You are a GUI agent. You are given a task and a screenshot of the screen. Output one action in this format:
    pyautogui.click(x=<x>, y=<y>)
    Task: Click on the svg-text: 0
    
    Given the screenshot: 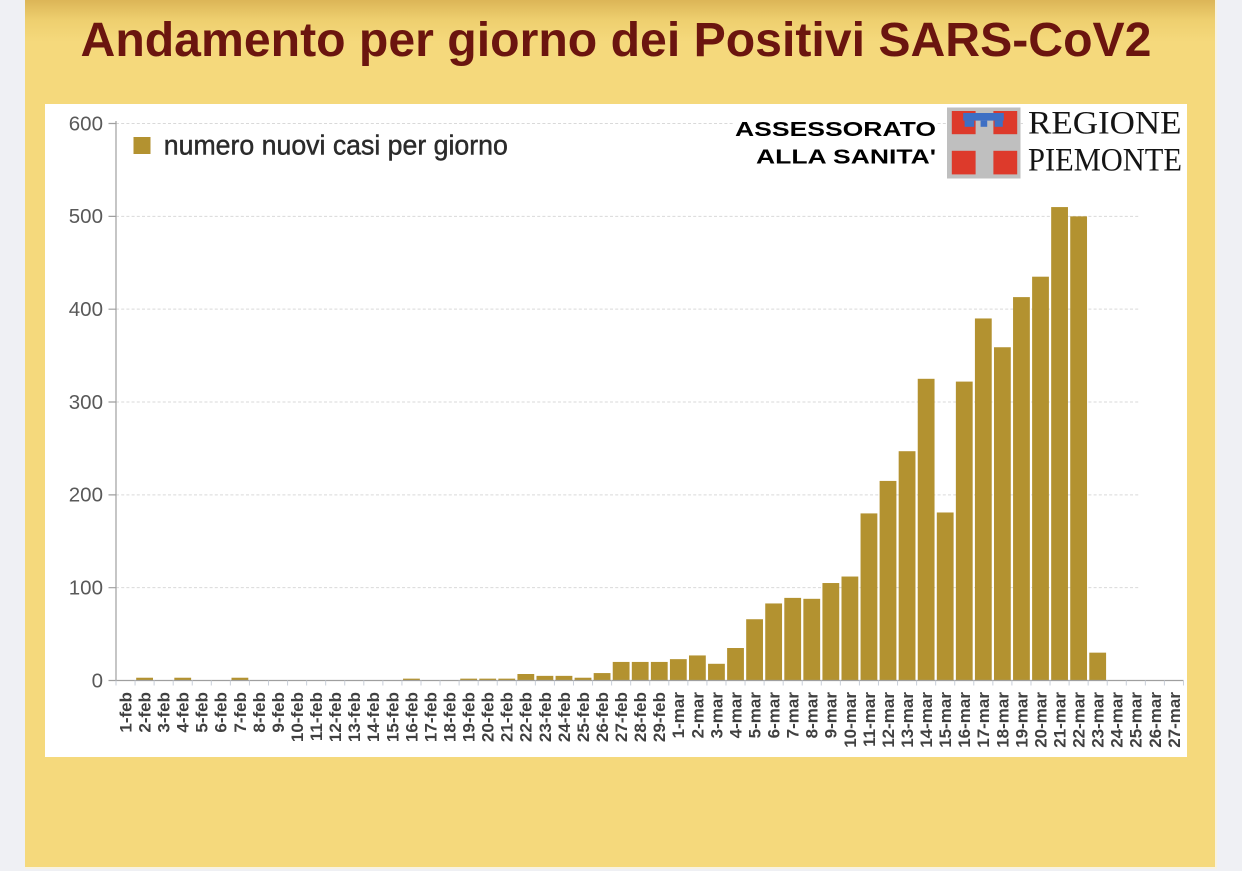 What is the action you would take?
    pyautogui.click(x=97, y=680)
    